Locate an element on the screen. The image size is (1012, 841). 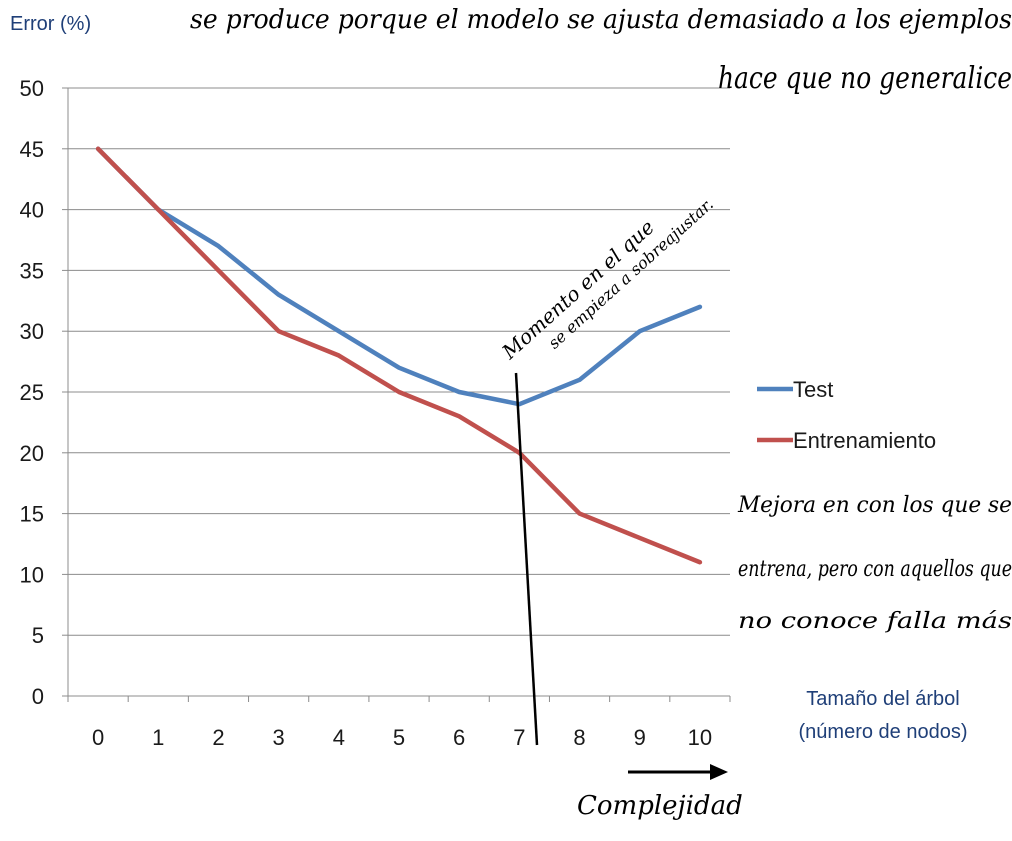
x-tick-label: 5 is located at coordinates (399, 737).